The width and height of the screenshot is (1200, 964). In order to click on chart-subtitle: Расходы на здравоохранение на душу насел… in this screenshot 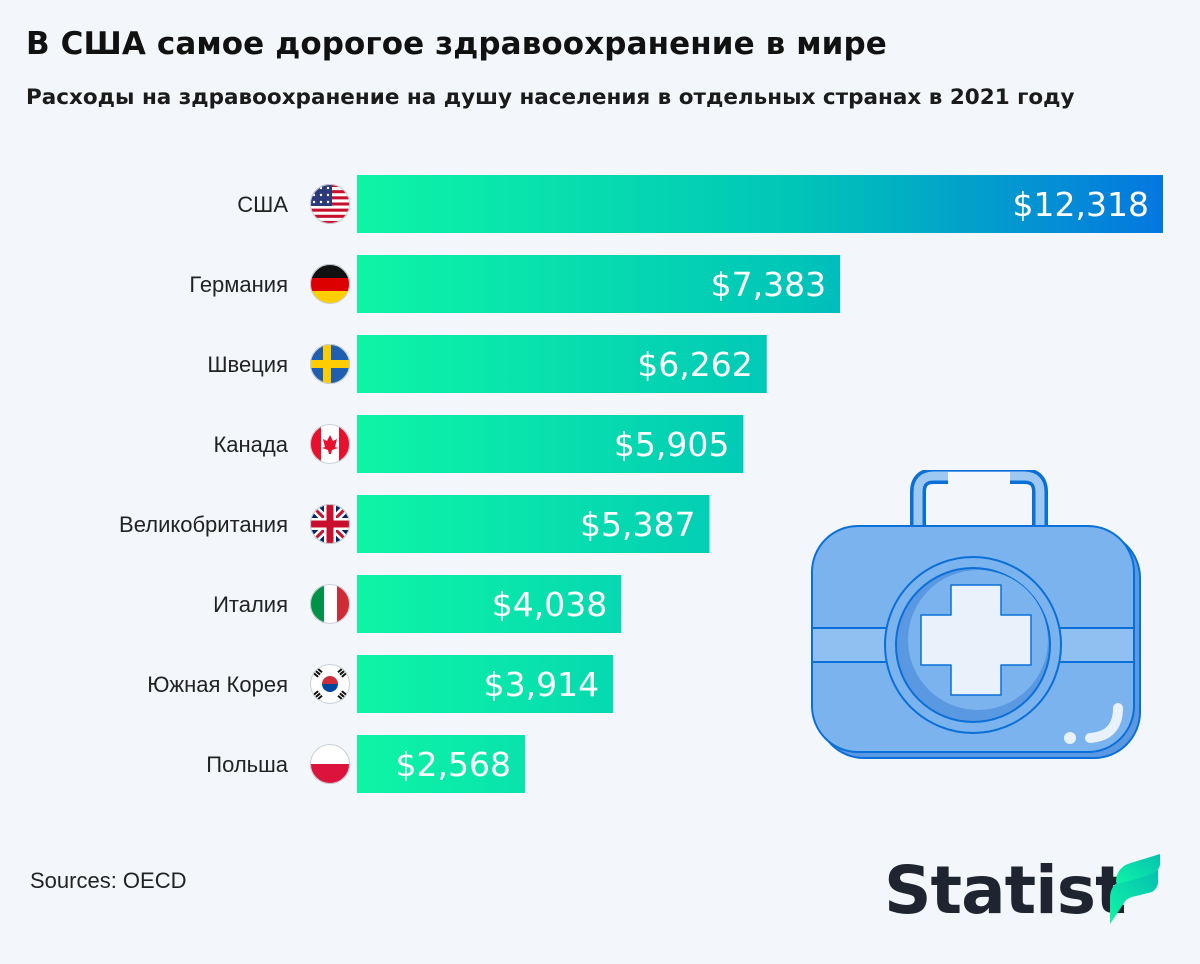, I will do `click(550, 97)`.